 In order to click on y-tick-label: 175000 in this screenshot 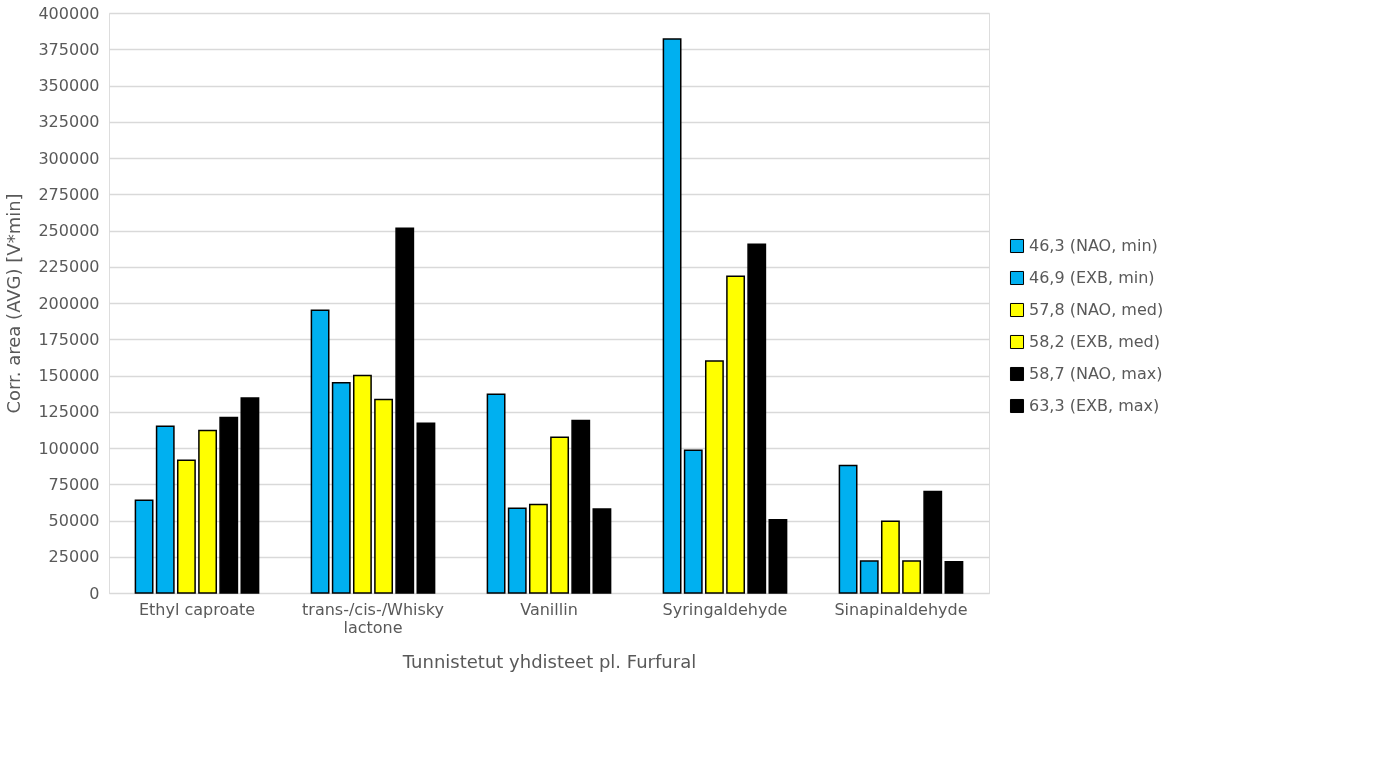, I will do `click(69, 339)`.